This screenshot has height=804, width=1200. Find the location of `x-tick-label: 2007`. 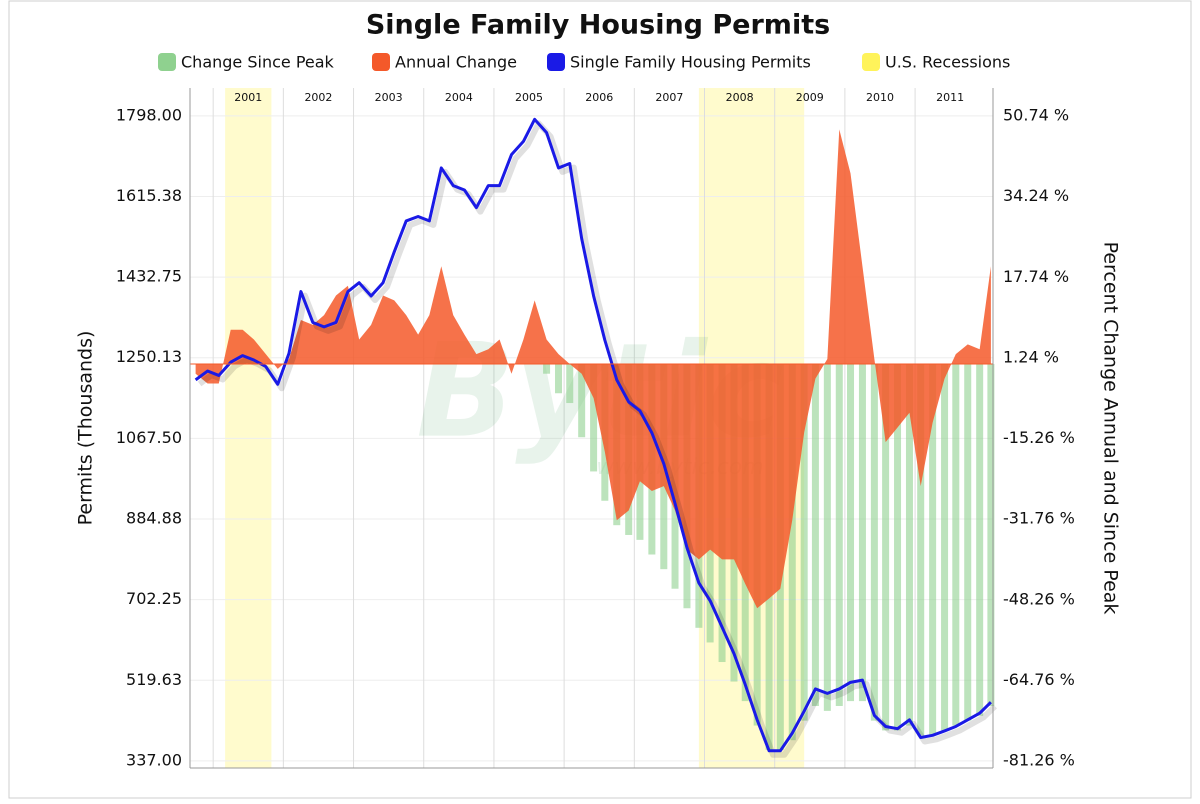

x-tick-label: 2007 is located at coordinates (669, 97).